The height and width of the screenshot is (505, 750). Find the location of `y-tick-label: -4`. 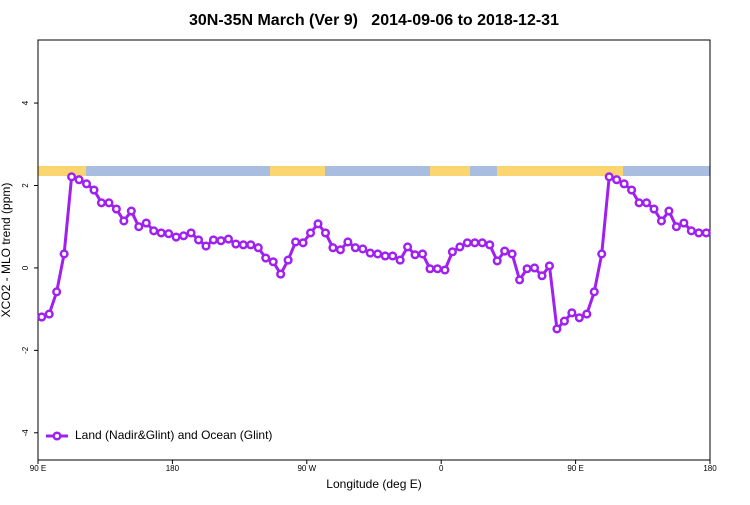

y-tick-label: -4 is located at coordinates (25, 433).